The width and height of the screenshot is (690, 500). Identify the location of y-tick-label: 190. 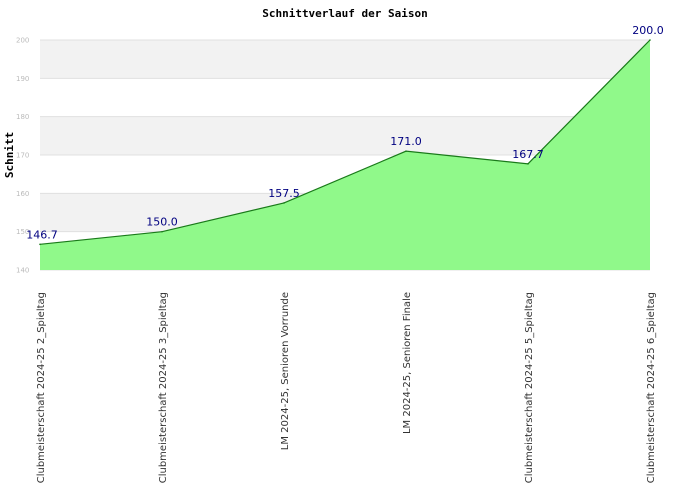
(22, 79).